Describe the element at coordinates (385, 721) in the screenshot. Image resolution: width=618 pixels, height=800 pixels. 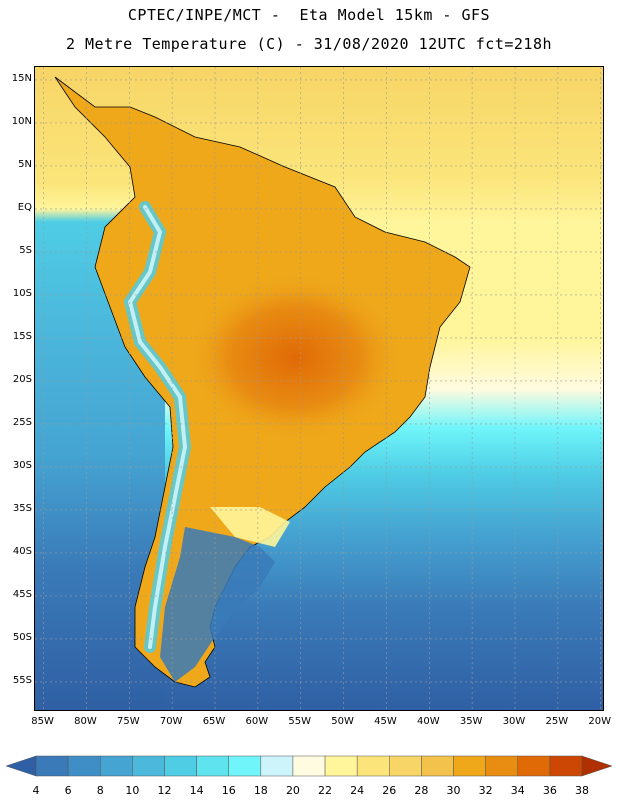
I see `longitude-label: 45W` at that location.